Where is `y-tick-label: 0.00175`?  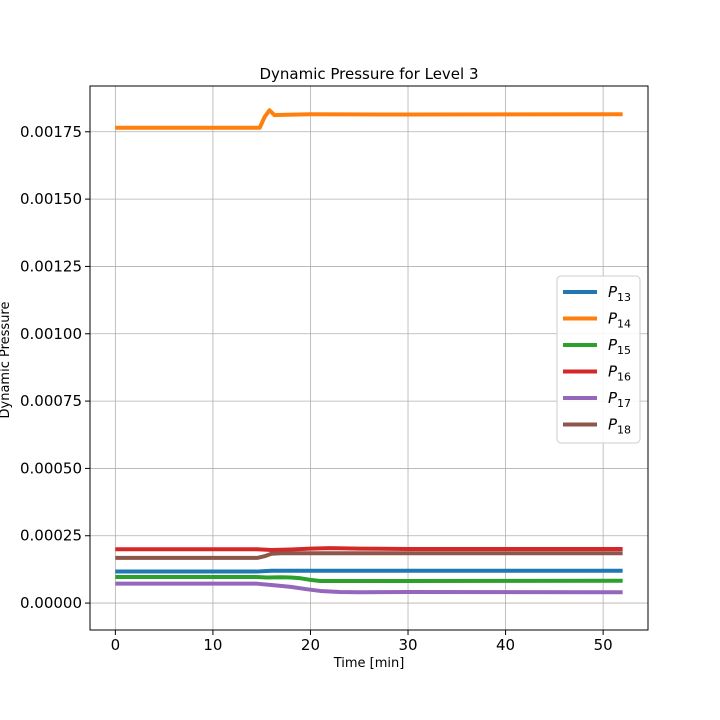 y-tick-label: 0.00175 is located at coordinates (51, 132).